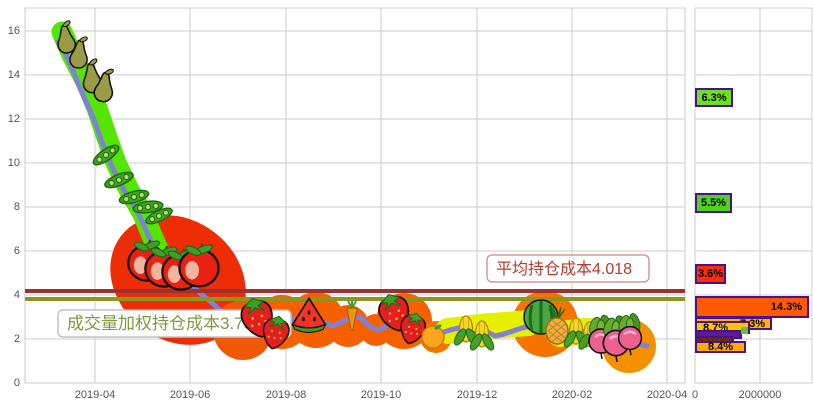 Image resolution: width=813 pixels, height=410 pixels. I want to click on price-tick-label: 8, so click(16, 207).